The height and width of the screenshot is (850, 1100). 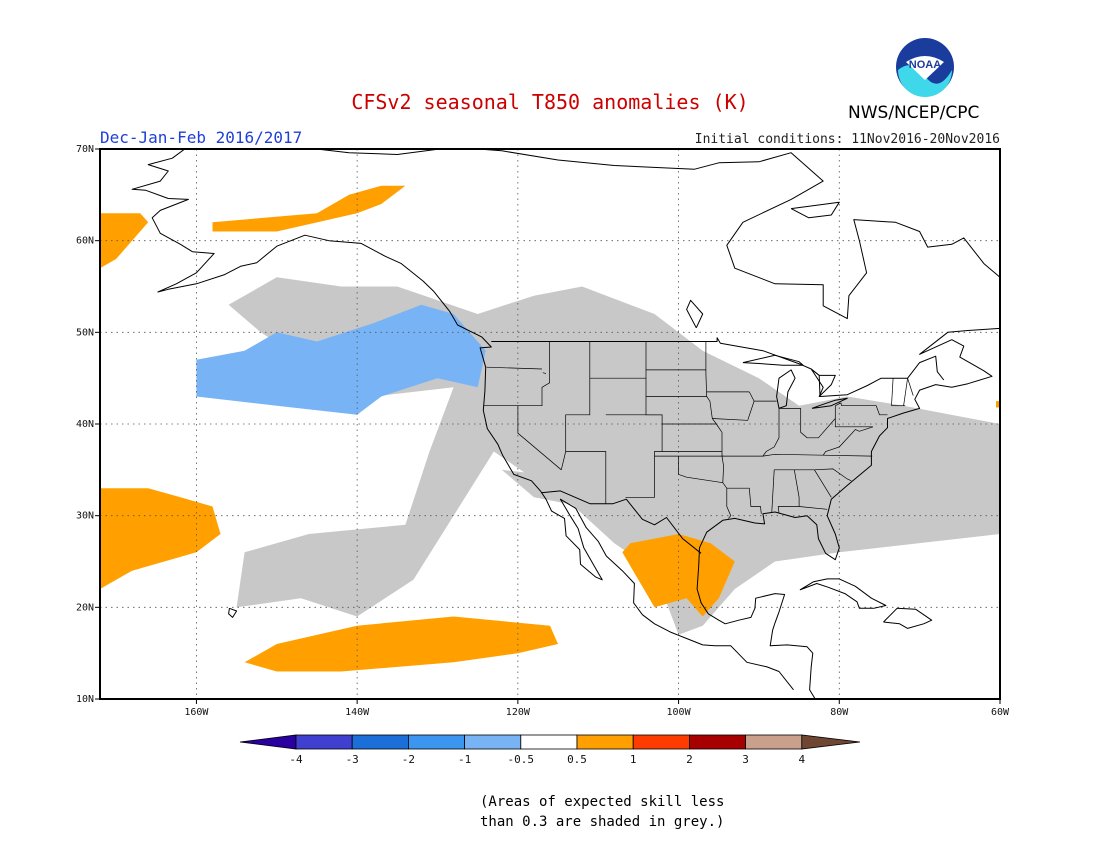 I want to click on colorbar-label: 1, so click(x=633, y=759).